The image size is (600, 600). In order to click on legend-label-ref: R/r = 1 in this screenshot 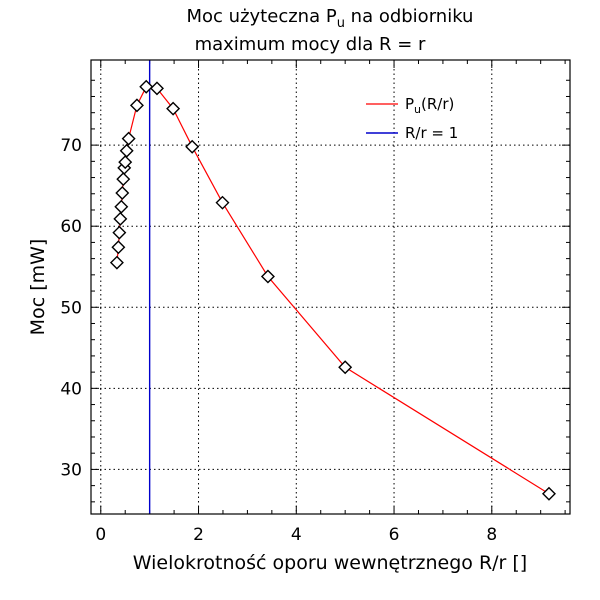, I will do `click(431, 133)`.